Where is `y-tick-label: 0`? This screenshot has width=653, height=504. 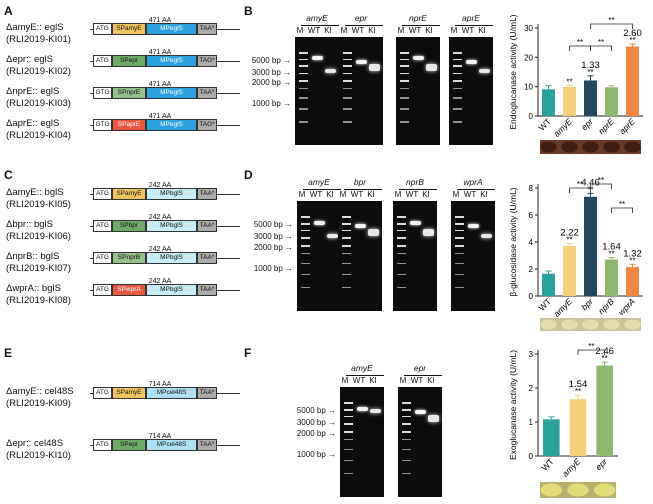
y-tick-label: 0 is located at coordinates (531, 456).